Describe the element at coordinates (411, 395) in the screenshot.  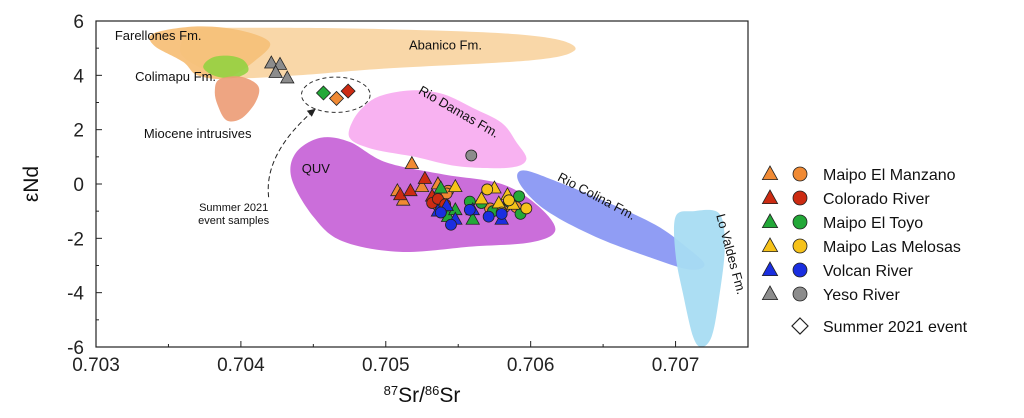
I see `x-axis-title-part-sr1: Sr/` at that location.